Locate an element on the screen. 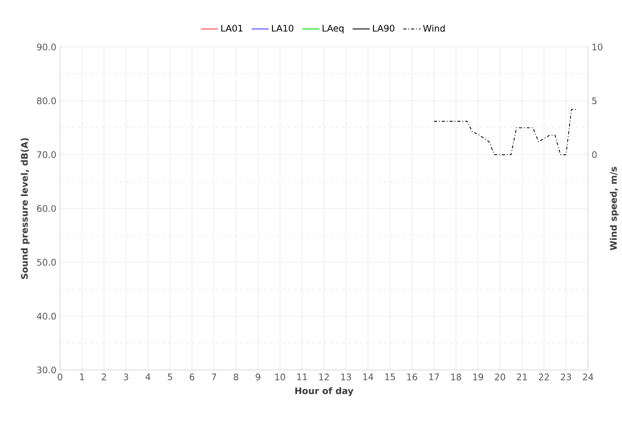 This screenshot has width=622, height=421. legend-label: LA01 is located at coordinates (231, 28).